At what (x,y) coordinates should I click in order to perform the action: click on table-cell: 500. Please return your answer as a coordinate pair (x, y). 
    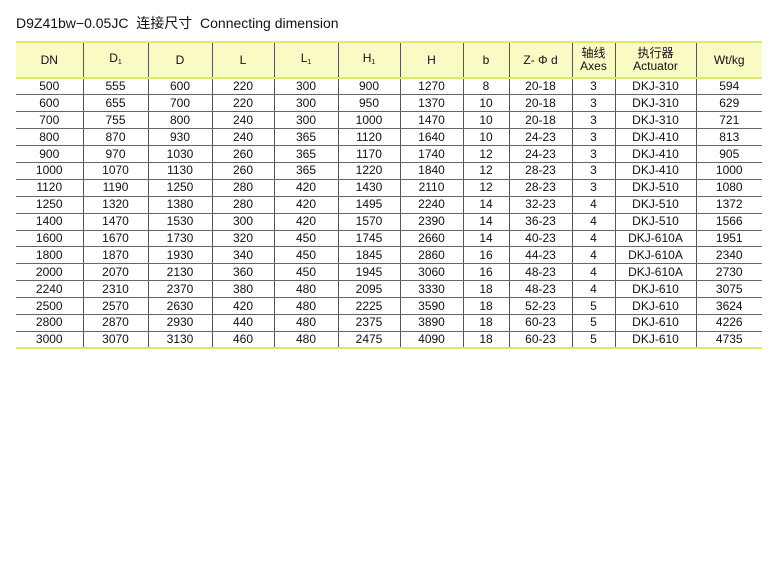
    Looking at the image, I should click on (49, 87).